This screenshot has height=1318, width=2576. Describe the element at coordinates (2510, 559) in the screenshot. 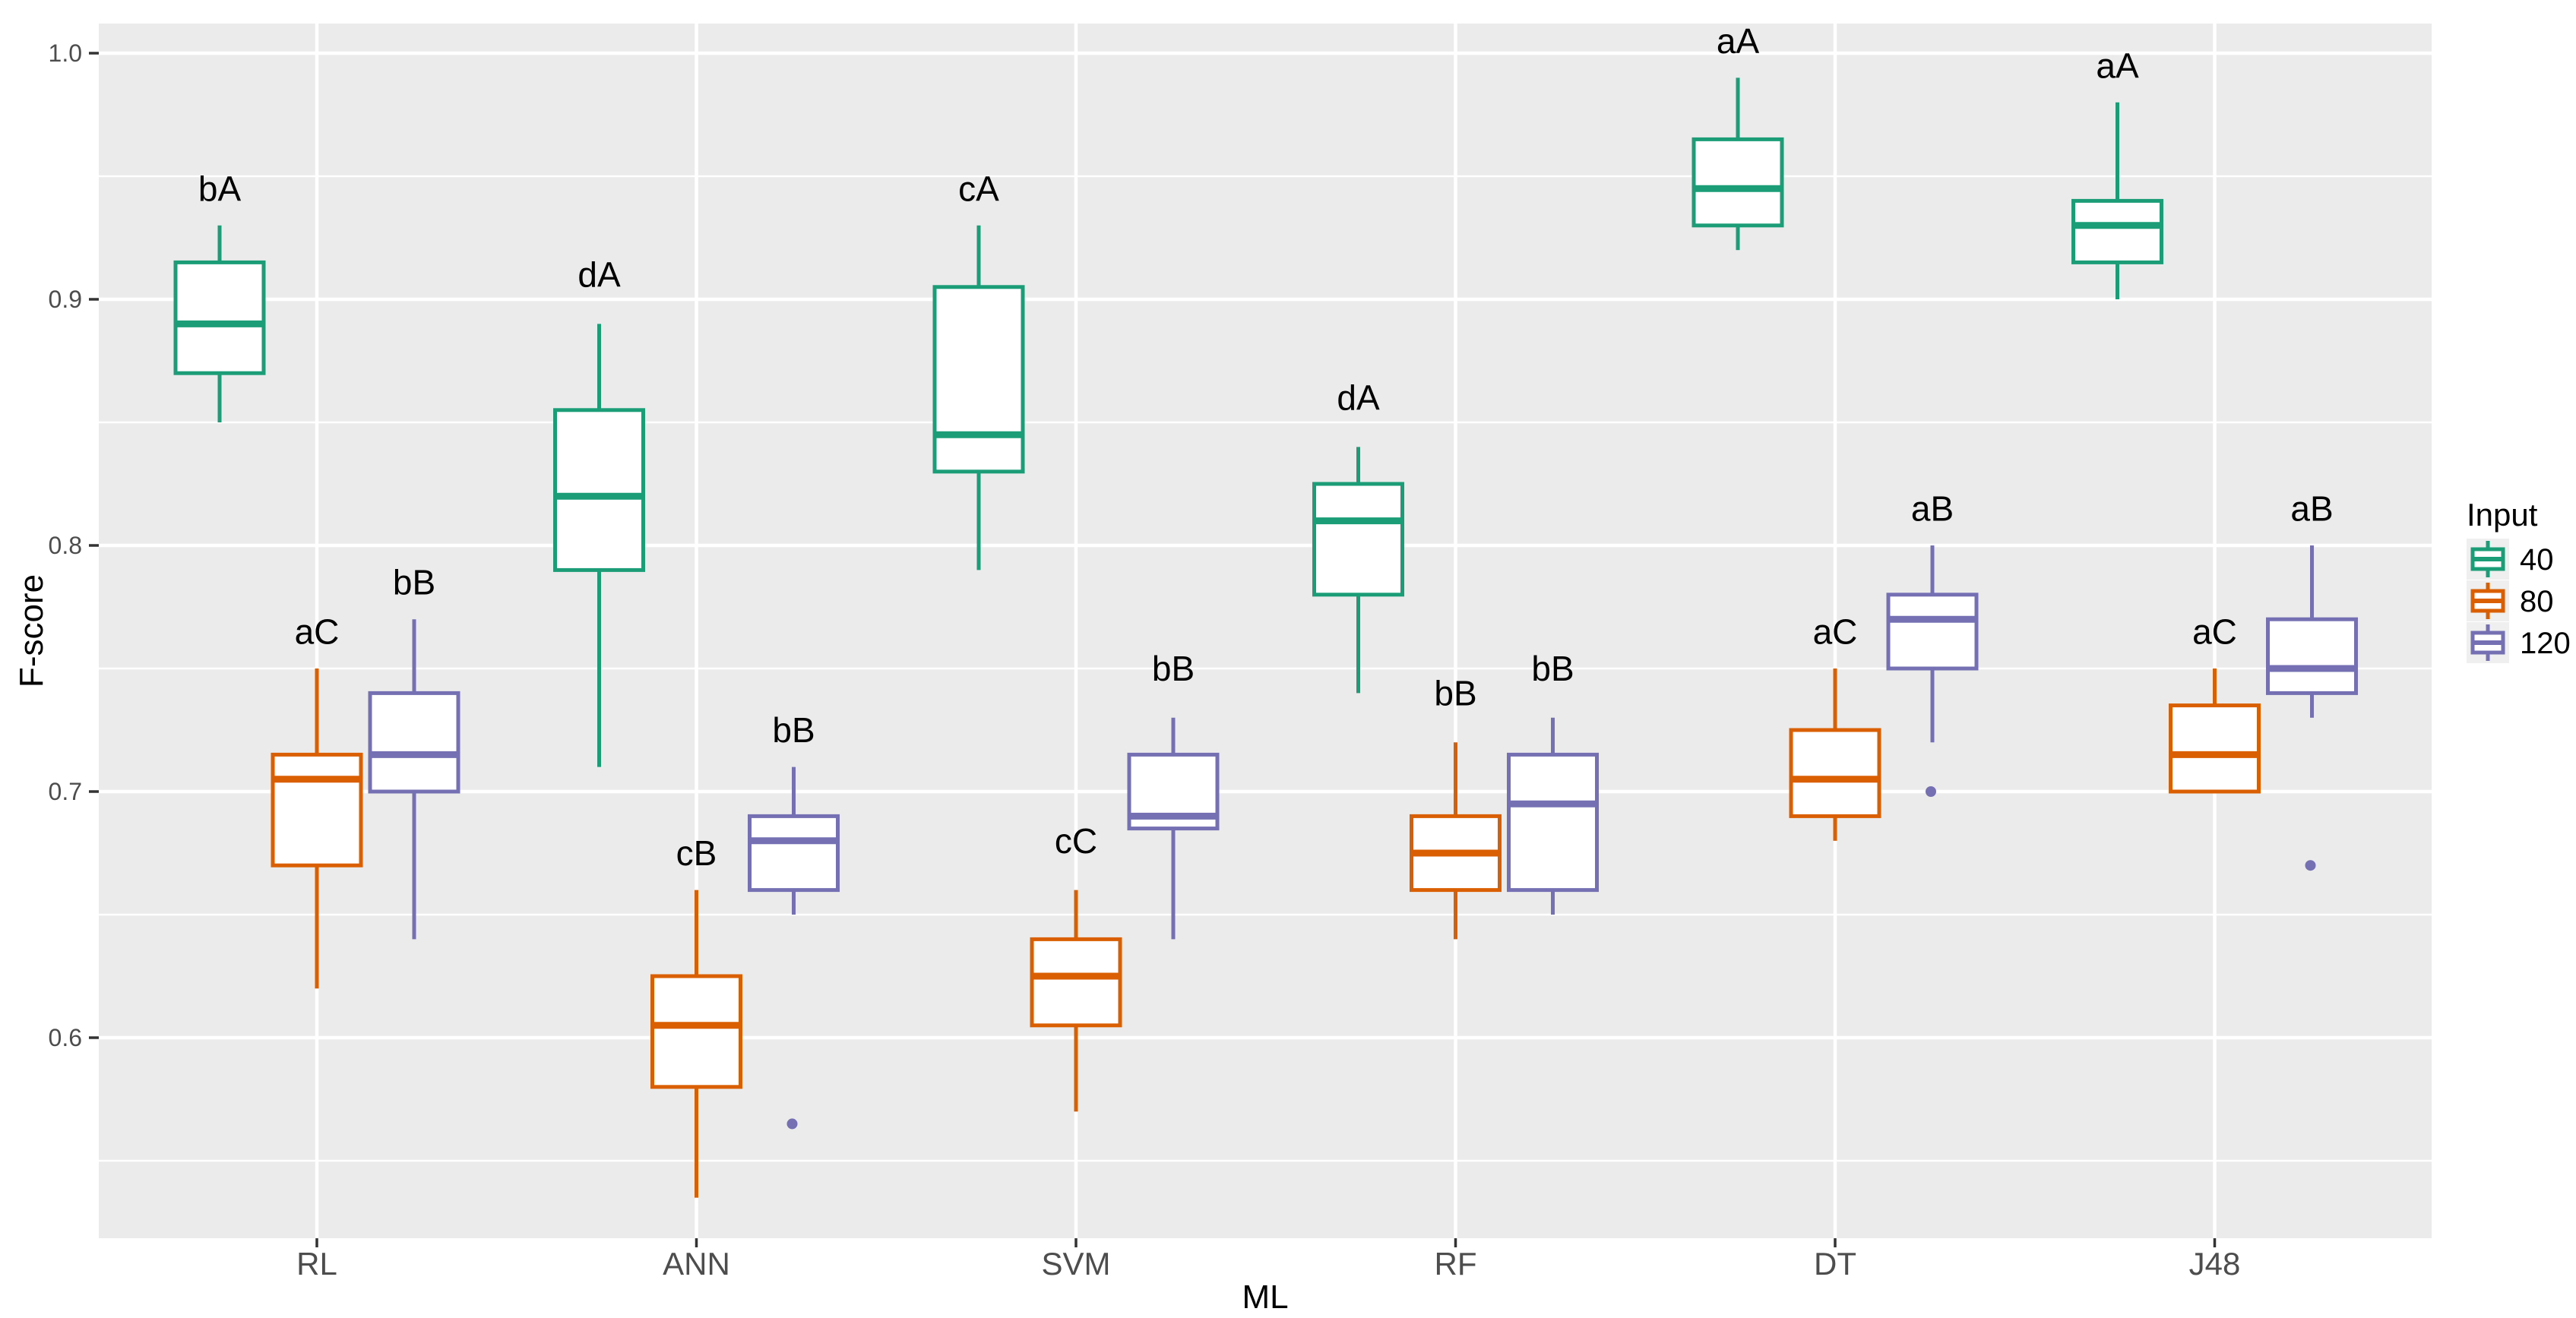

I see `legend-item-40: 40` at that location.